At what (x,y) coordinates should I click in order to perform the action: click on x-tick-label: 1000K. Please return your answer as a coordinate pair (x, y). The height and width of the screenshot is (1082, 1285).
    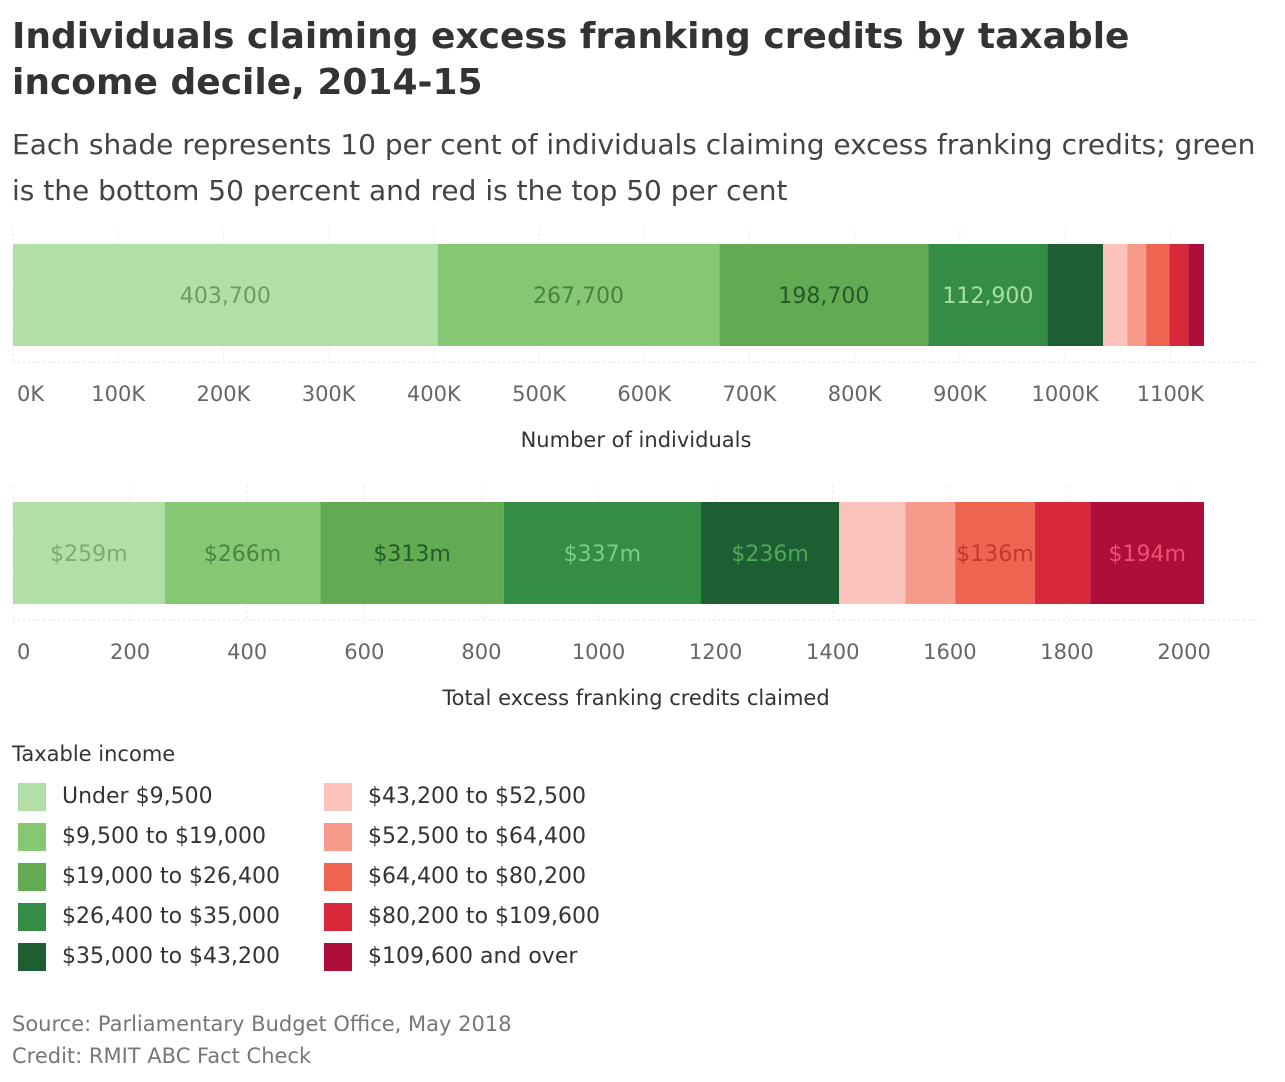
    Looking at the image, I should click on (1066, 394).